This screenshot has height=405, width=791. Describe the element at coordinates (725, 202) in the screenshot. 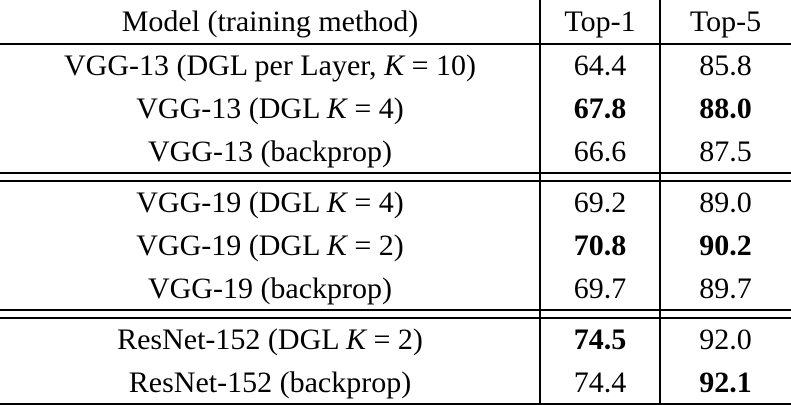

I see `top5-cell: 89.0` at that location.